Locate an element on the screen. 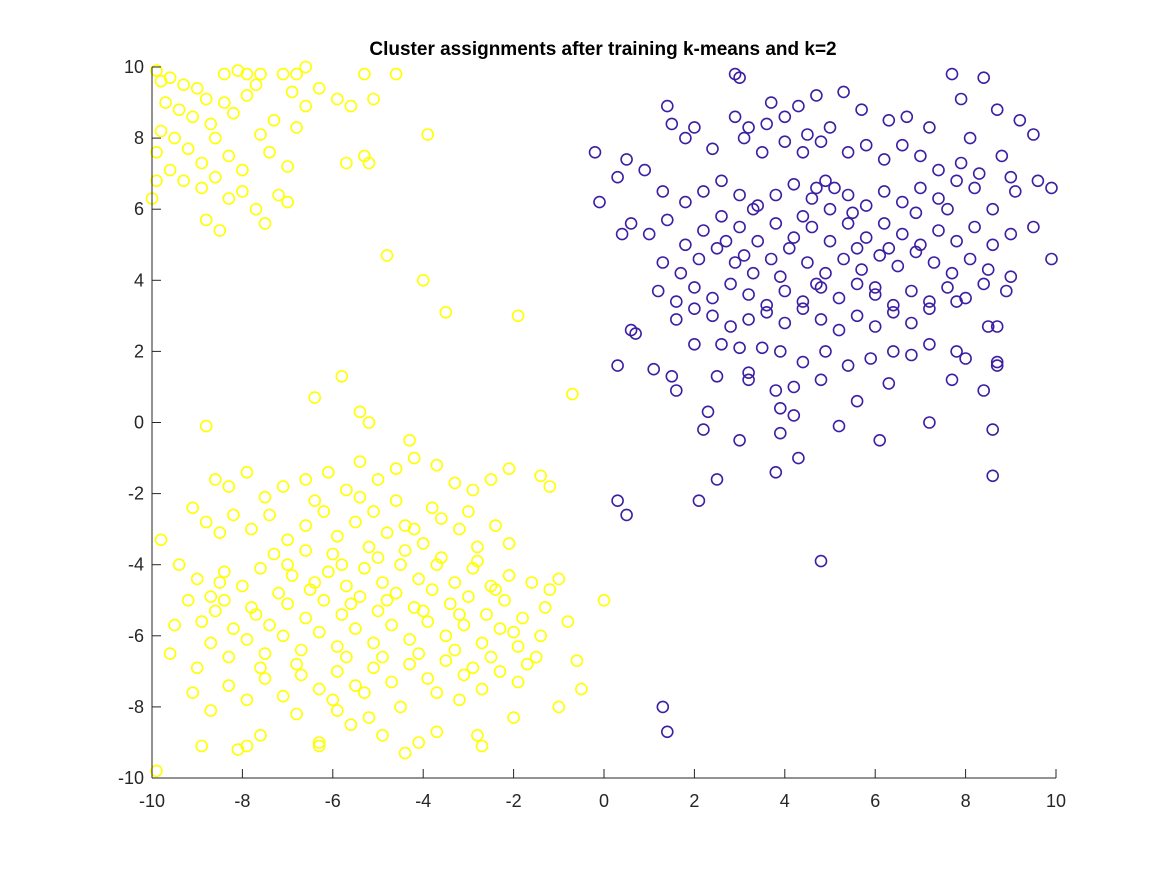 This screenshot has height=875, width=1167. x-tick-label: -2 is located at coordinates (514, 801).